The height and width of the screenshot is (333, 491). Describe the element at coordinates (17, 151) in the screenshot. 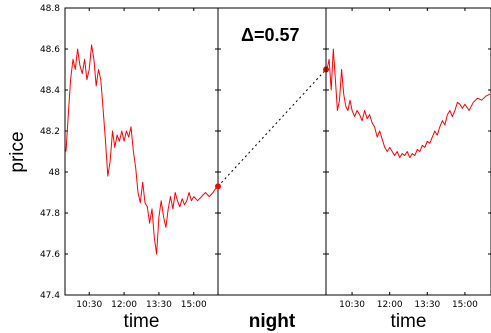

I see `y-axis-label: price` at that location.